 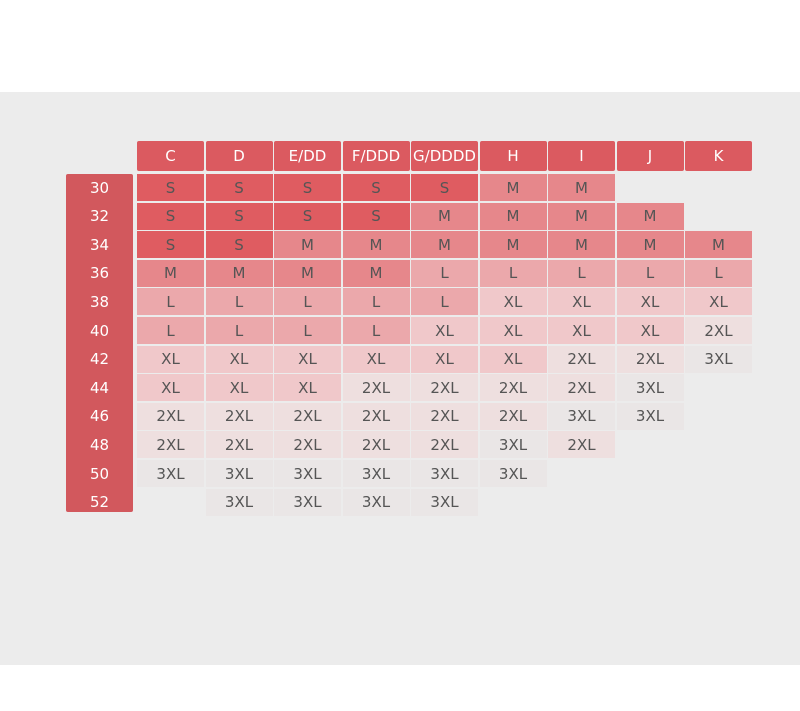 What do you see at coordinates (99, 187) in the screenshot?
I see `band-label: 30` at bounding box center [99, 187].